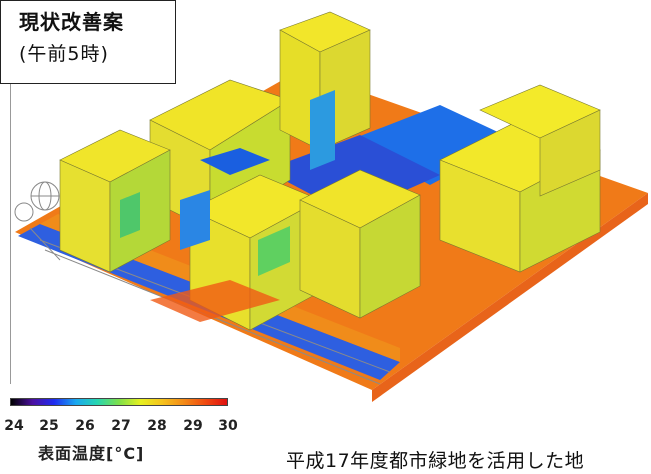  What do you see at coordinates (435, 461) in the screenshot?
I see `caption-text: 平成17年度都市緑地を活用した地` at bounding box center [435, 461].